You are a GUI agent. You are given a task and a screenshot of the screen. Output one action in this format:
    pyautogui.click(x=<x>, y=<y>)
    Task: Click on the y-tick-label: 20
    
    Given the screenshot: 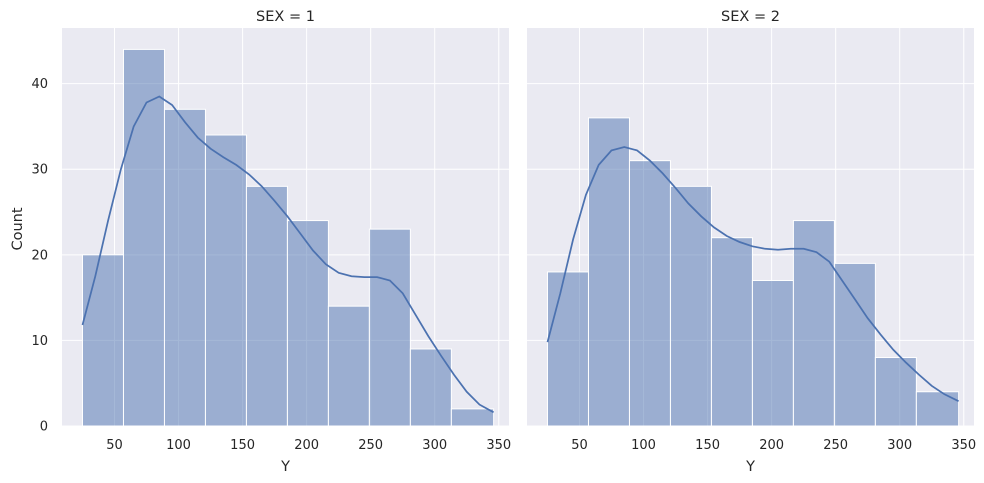 What is the action you would take?
    pyautogui.click(x=39, y=255)
    